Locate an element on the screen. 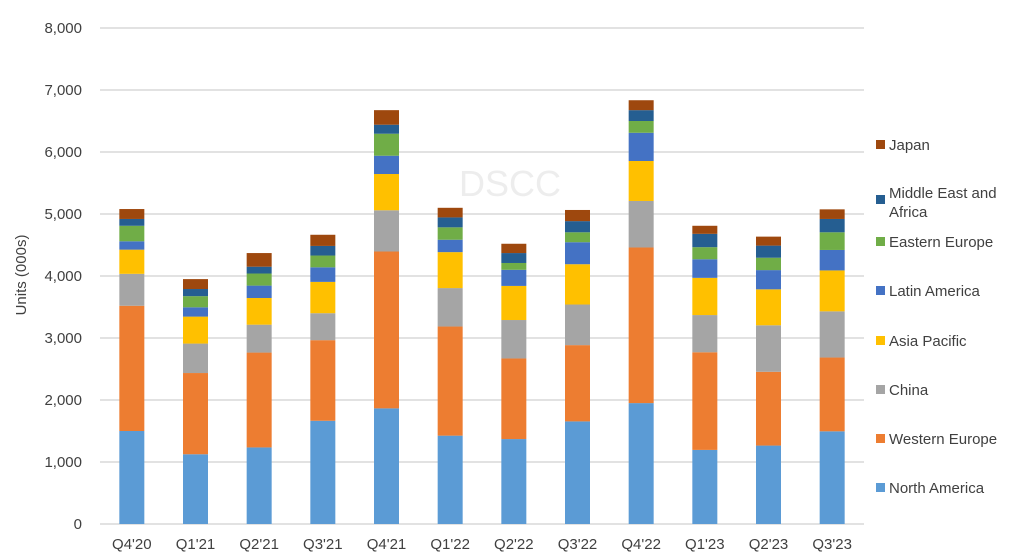  x-tick-label: Q2'22 is located at coordinates (514, 544).